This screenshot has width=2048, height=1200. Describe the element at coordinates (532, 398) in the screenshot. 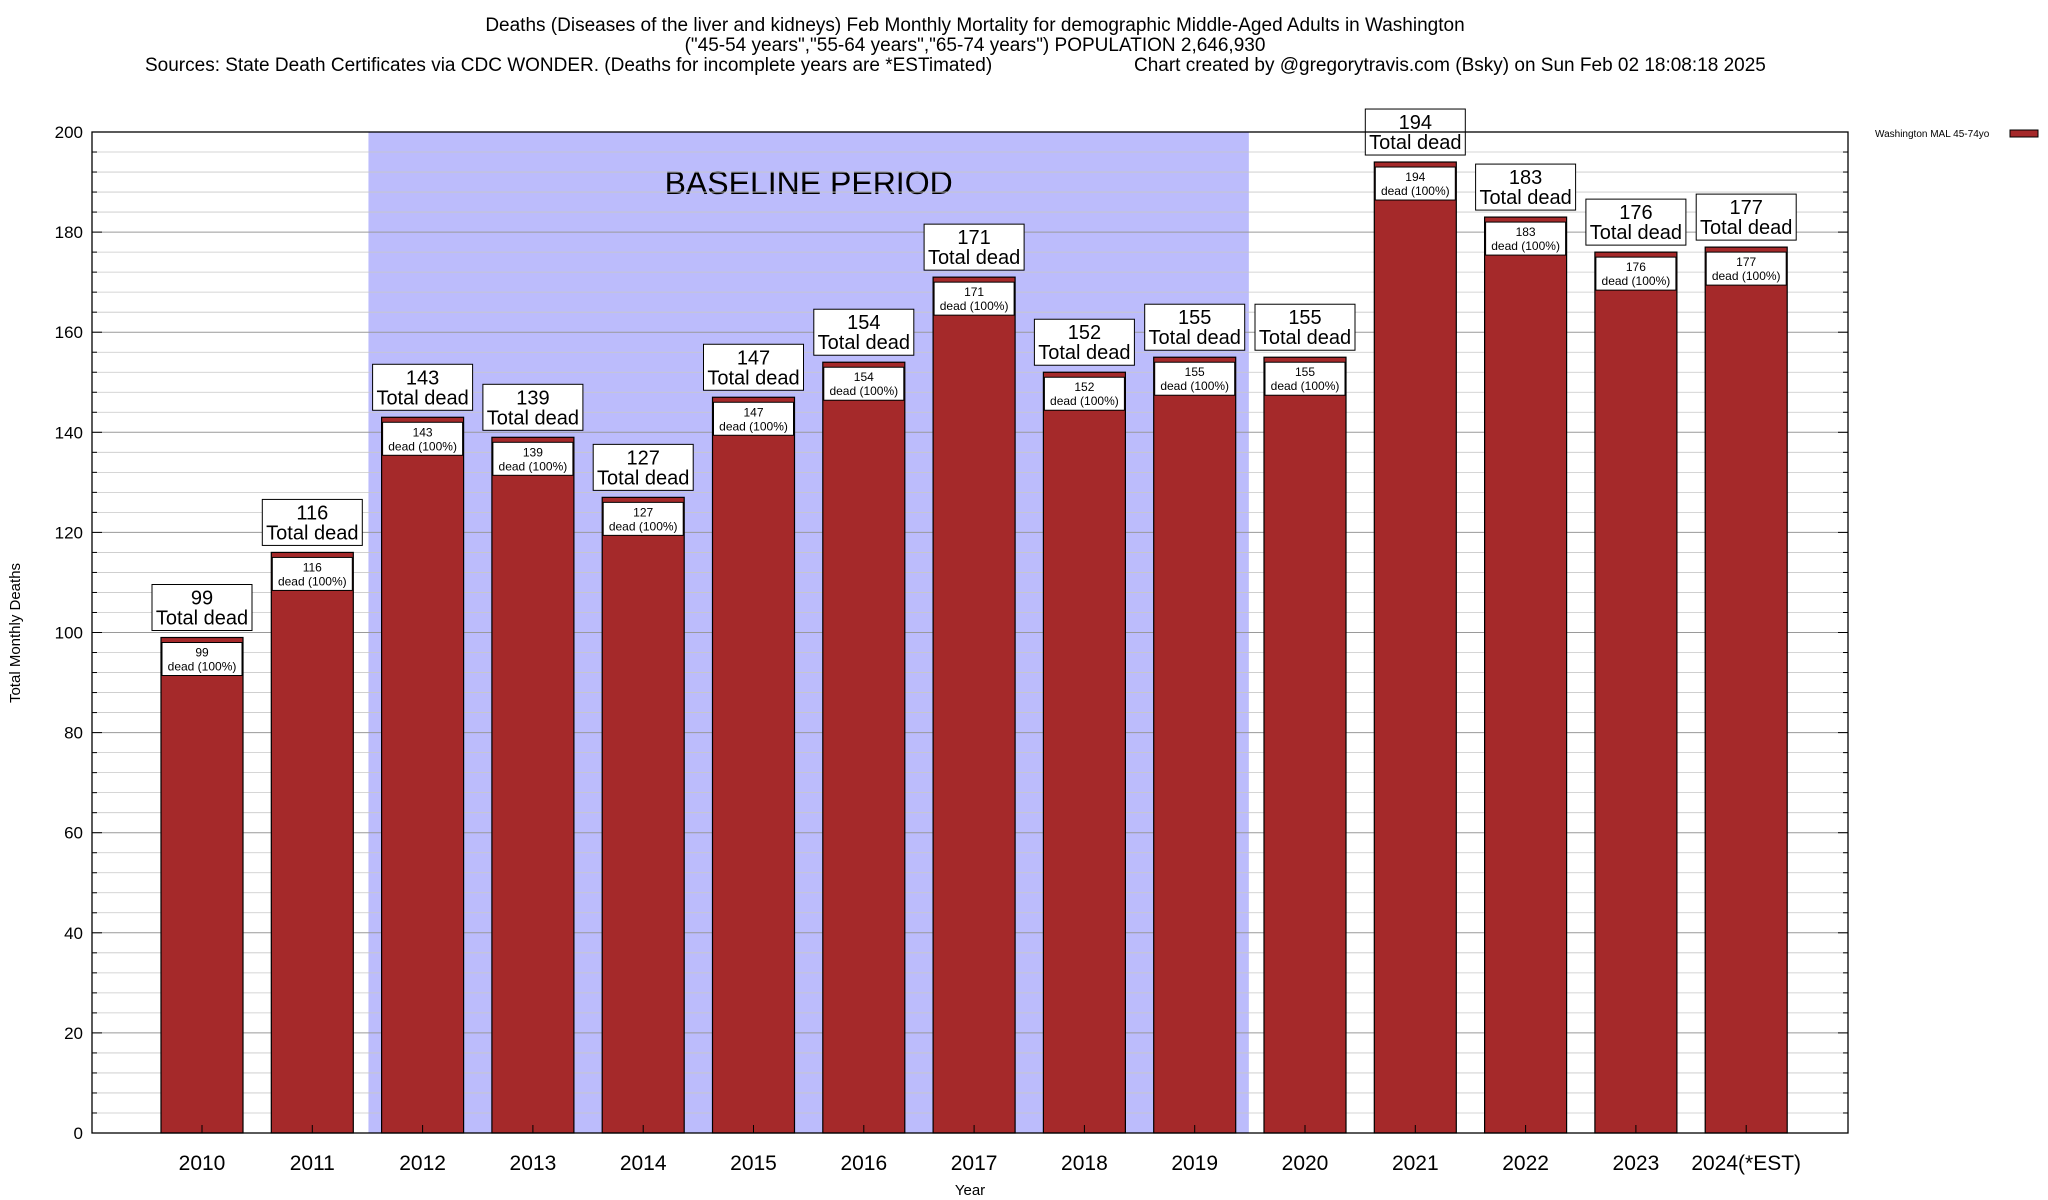

I see `total-value-label: 139` at that location.